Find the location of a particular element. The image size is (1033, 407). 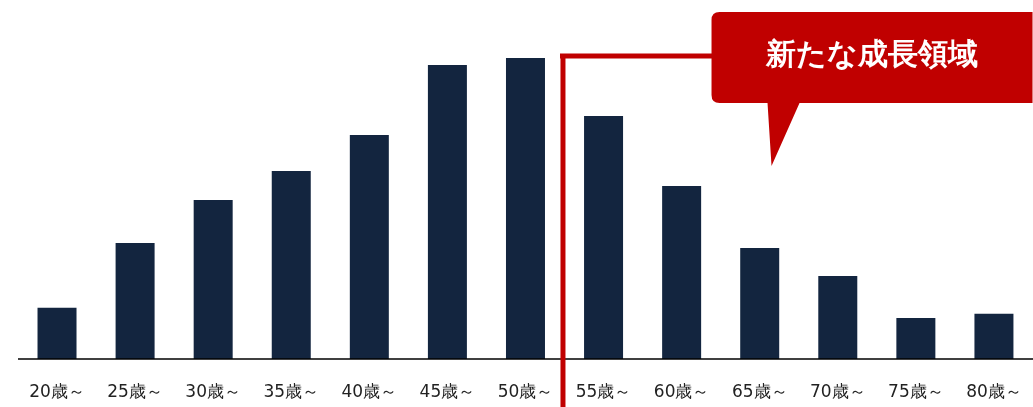

x-tick-label: 70歳～ is located at coordinates (837, 391).